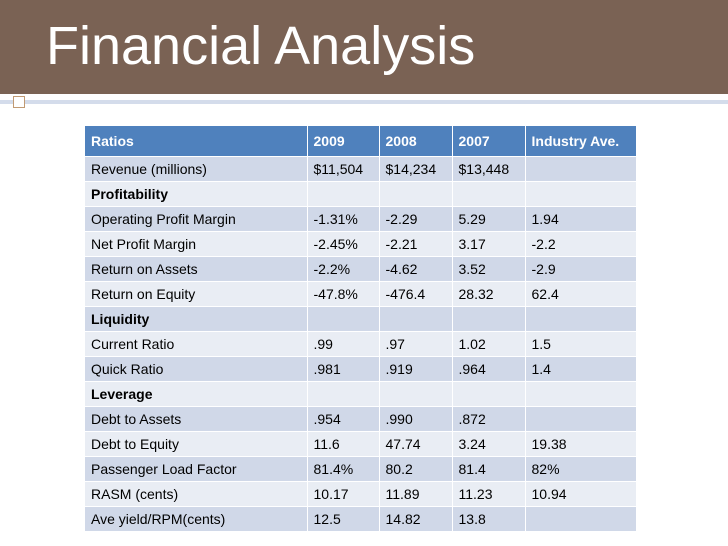 This screenshot has width=728, height=546. Describe the element at coordinates (196, 444) in the screenshot. I see `row-label: Debt to Equity` at that location.